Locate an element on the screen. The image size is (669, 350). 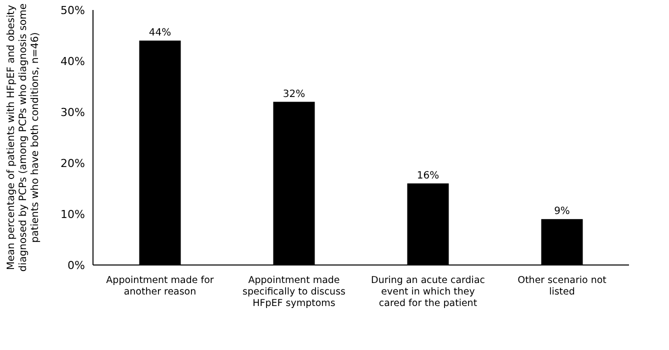
y-tick-label: 10% is located at coordinates (72, 214).